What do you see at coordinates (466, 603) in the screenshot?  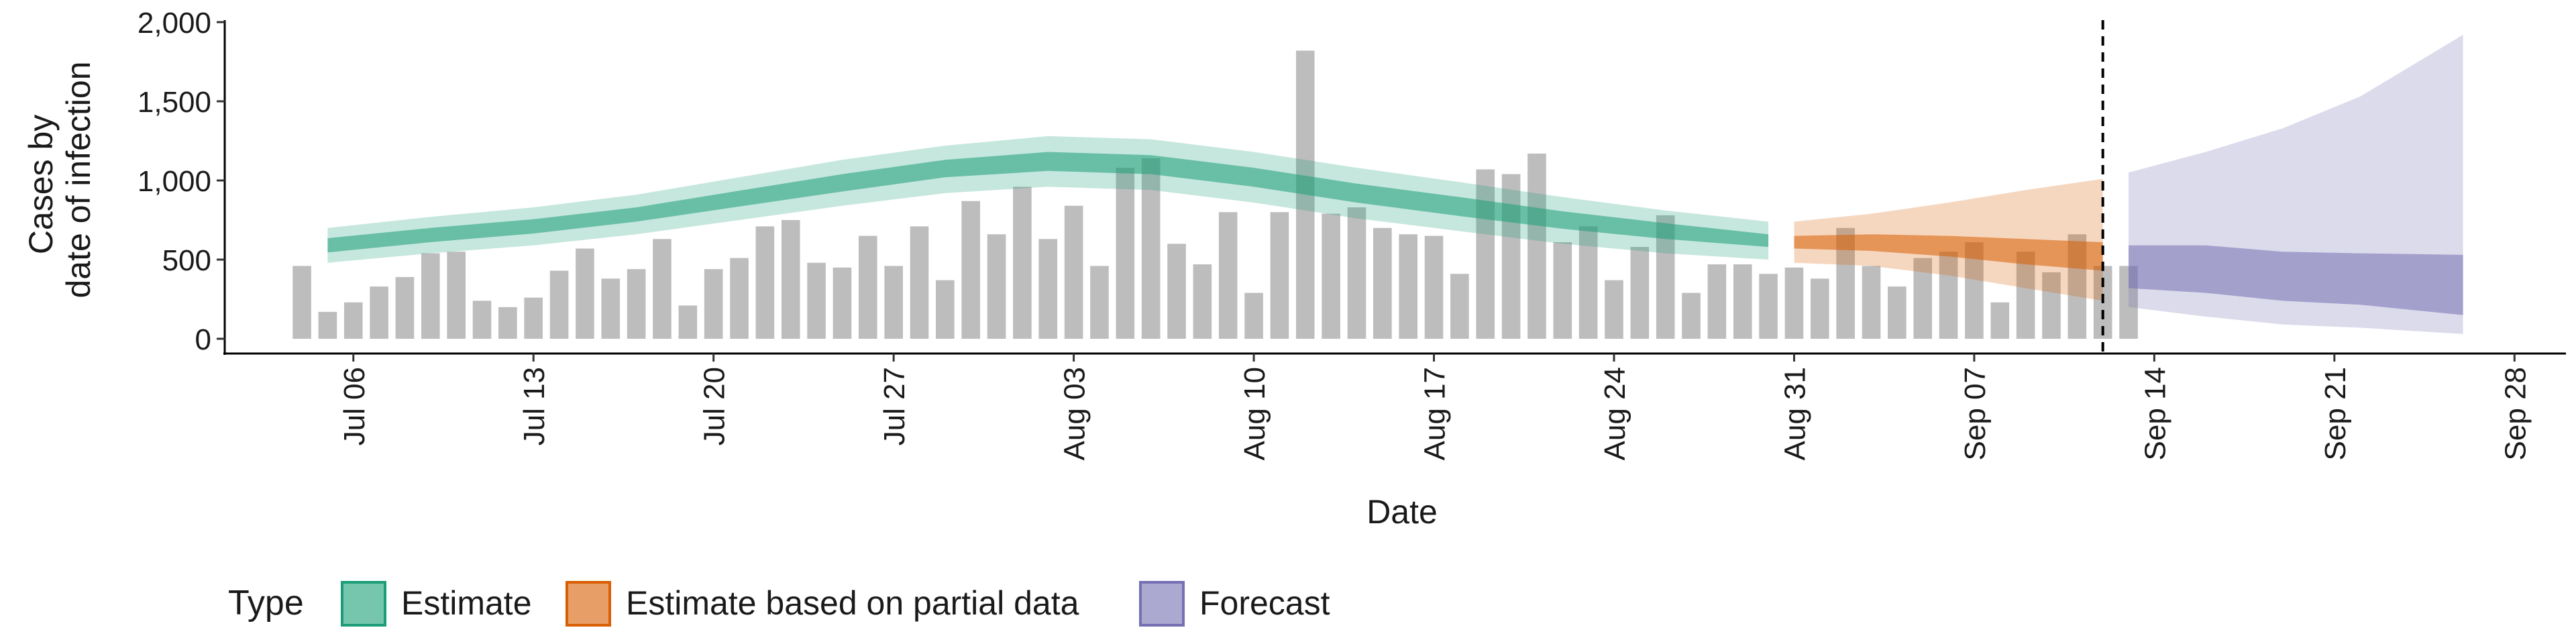 I see `legend-label: Estimate` at bounding box center [466, 603].